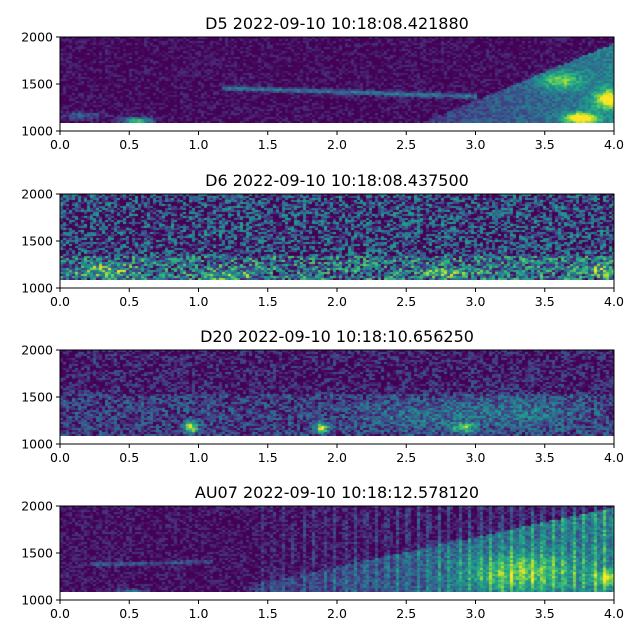  I want to click on panel-title: D6 2022-09-10 10:18:08.437500, so click(337, 180).